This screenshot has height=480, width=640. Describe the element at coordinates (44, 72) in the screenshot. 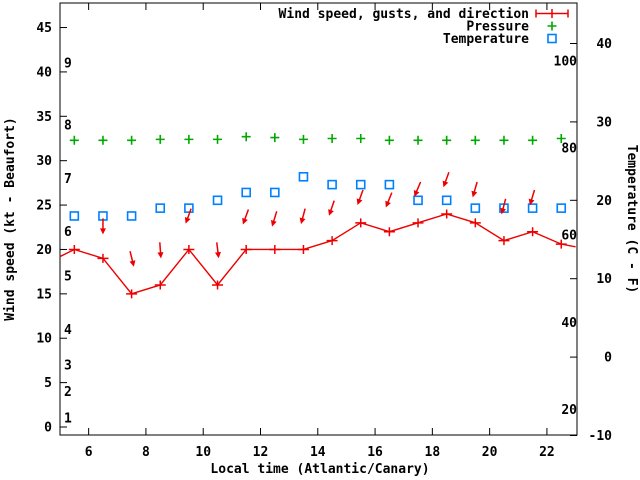

I see `y1-tick-label: 40` at that location.